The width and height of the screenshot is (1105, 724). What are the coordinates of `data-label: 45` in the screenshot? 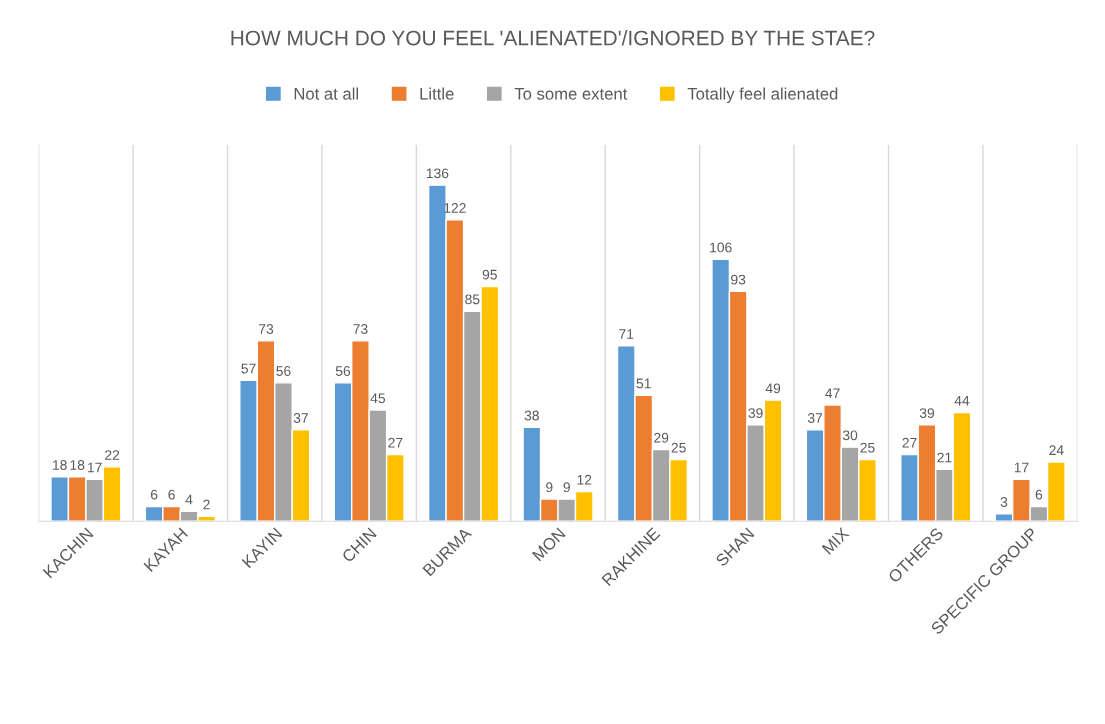 It's located at (378, 398).